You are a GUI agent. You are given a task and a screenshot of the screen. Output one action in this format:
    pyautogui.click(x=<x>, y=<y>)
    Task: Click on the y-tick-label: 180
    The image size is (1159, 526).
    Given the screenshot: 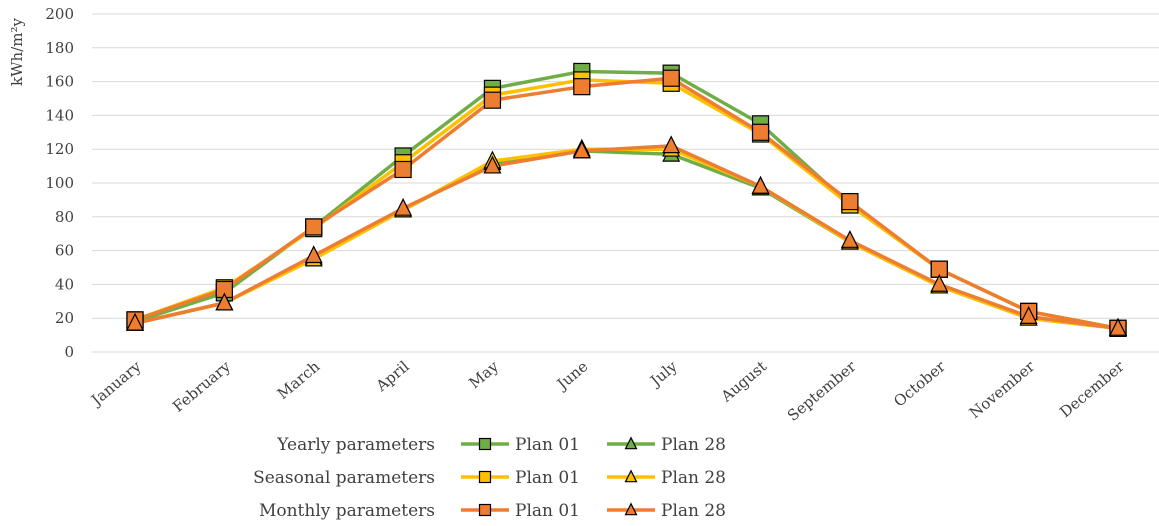 What is the action you would take?
    pyautogui.click(x=59, y=48)
    